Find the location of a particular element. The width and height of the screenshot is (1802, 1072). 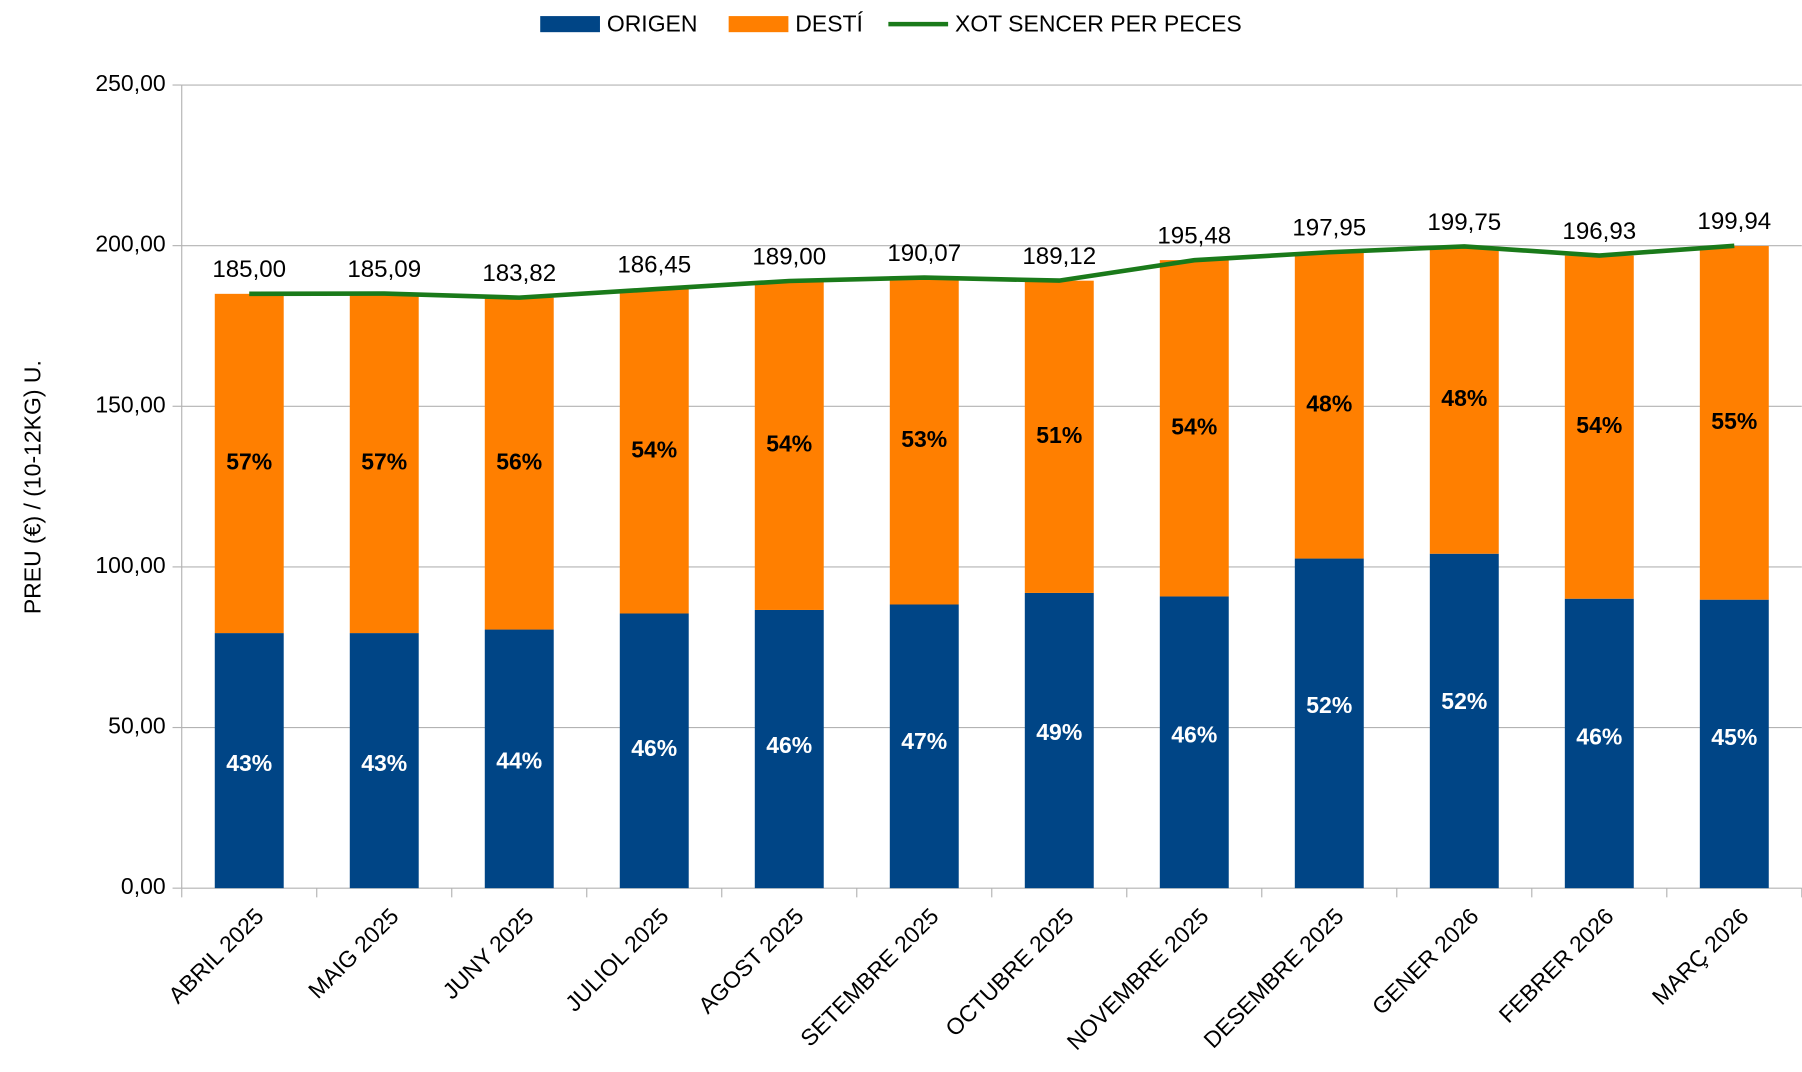

x-tick-label: FEBRER 2026 is located at coordinates (1556, 965).